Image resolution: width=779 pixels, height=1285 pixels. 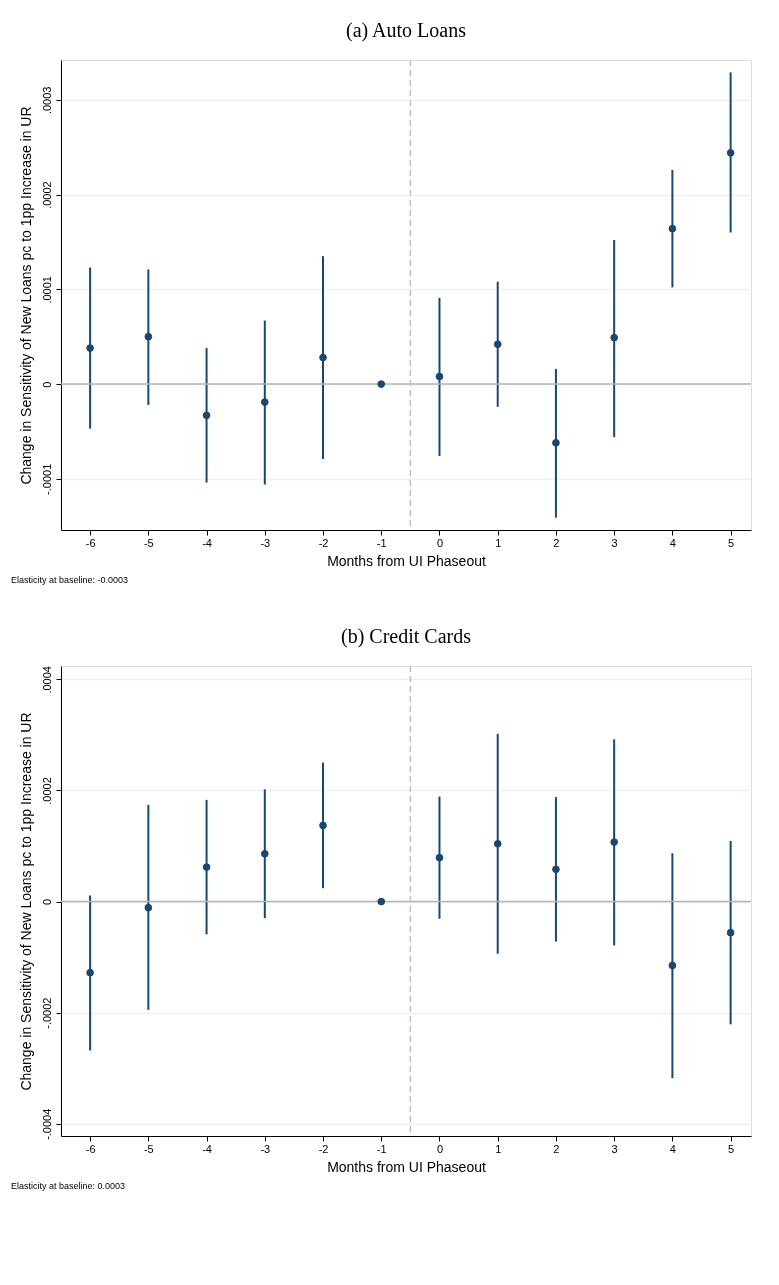 What do you see at coordinates (46, 680) in the screenshot?
I see `y-tick-label: .0004` at bounding box center [46, 680].